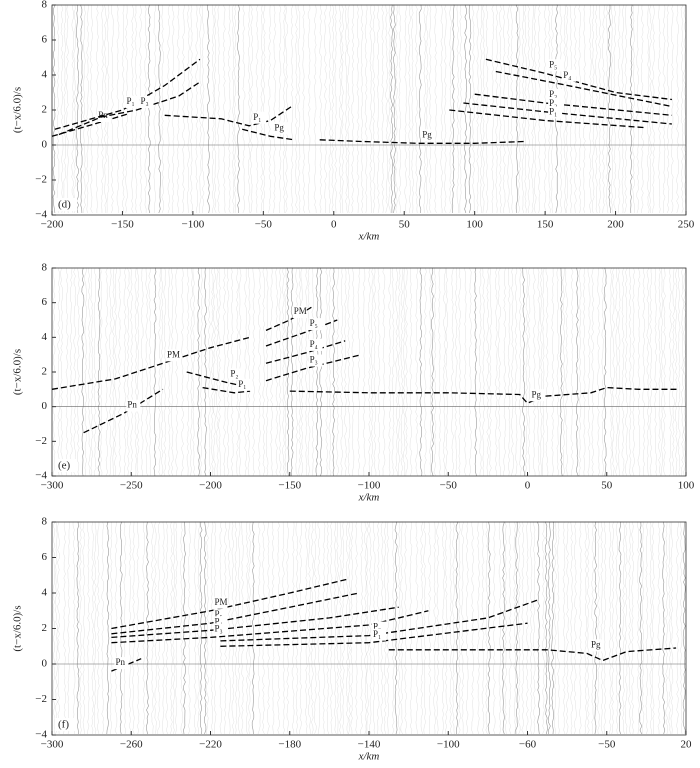 The height and width of the screenshot is (768, 700). What do you see at coordinates (193, 225) in the screenshot?
I see `x-tick-label: −100` at bounding box center [193, 225].